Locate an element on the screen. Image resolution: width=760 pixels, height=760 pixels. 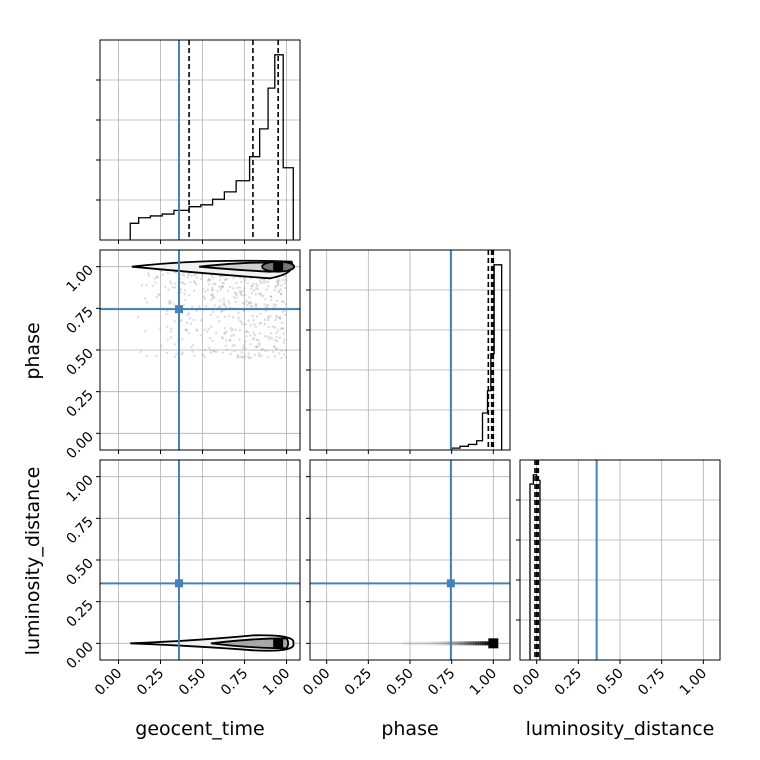
x-tick-label: 0.50 is located at coordinates (609, 682).